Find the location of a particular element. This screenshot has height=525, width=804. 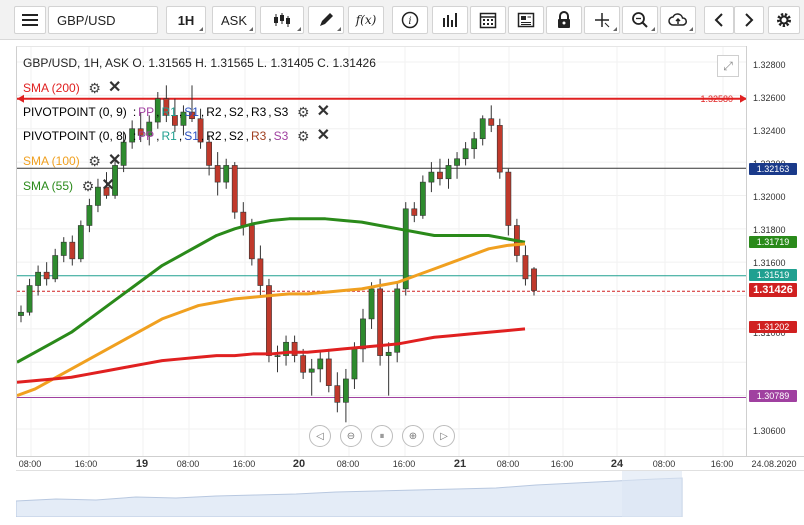

indicators-button: f(x) is located at coordinates (366, 20).